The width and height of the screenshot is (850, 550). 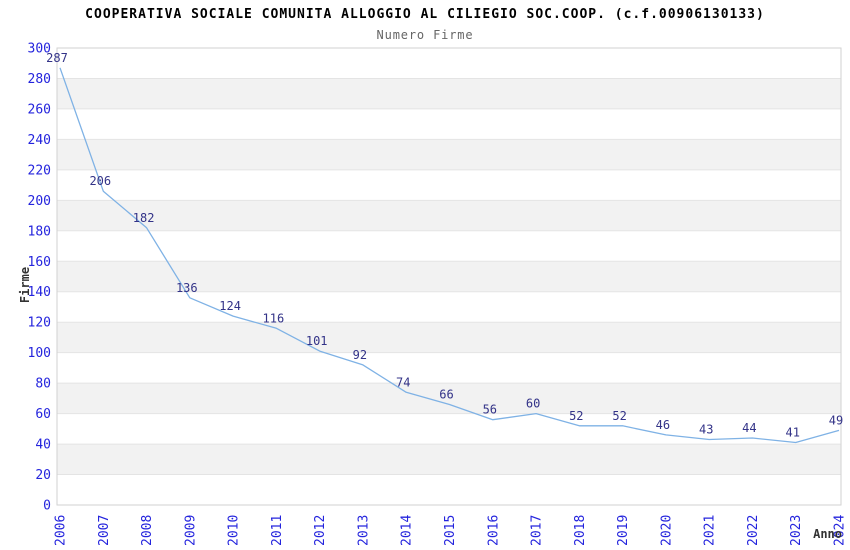 I want to click on point-label: 124, so click(x=230, y=306).